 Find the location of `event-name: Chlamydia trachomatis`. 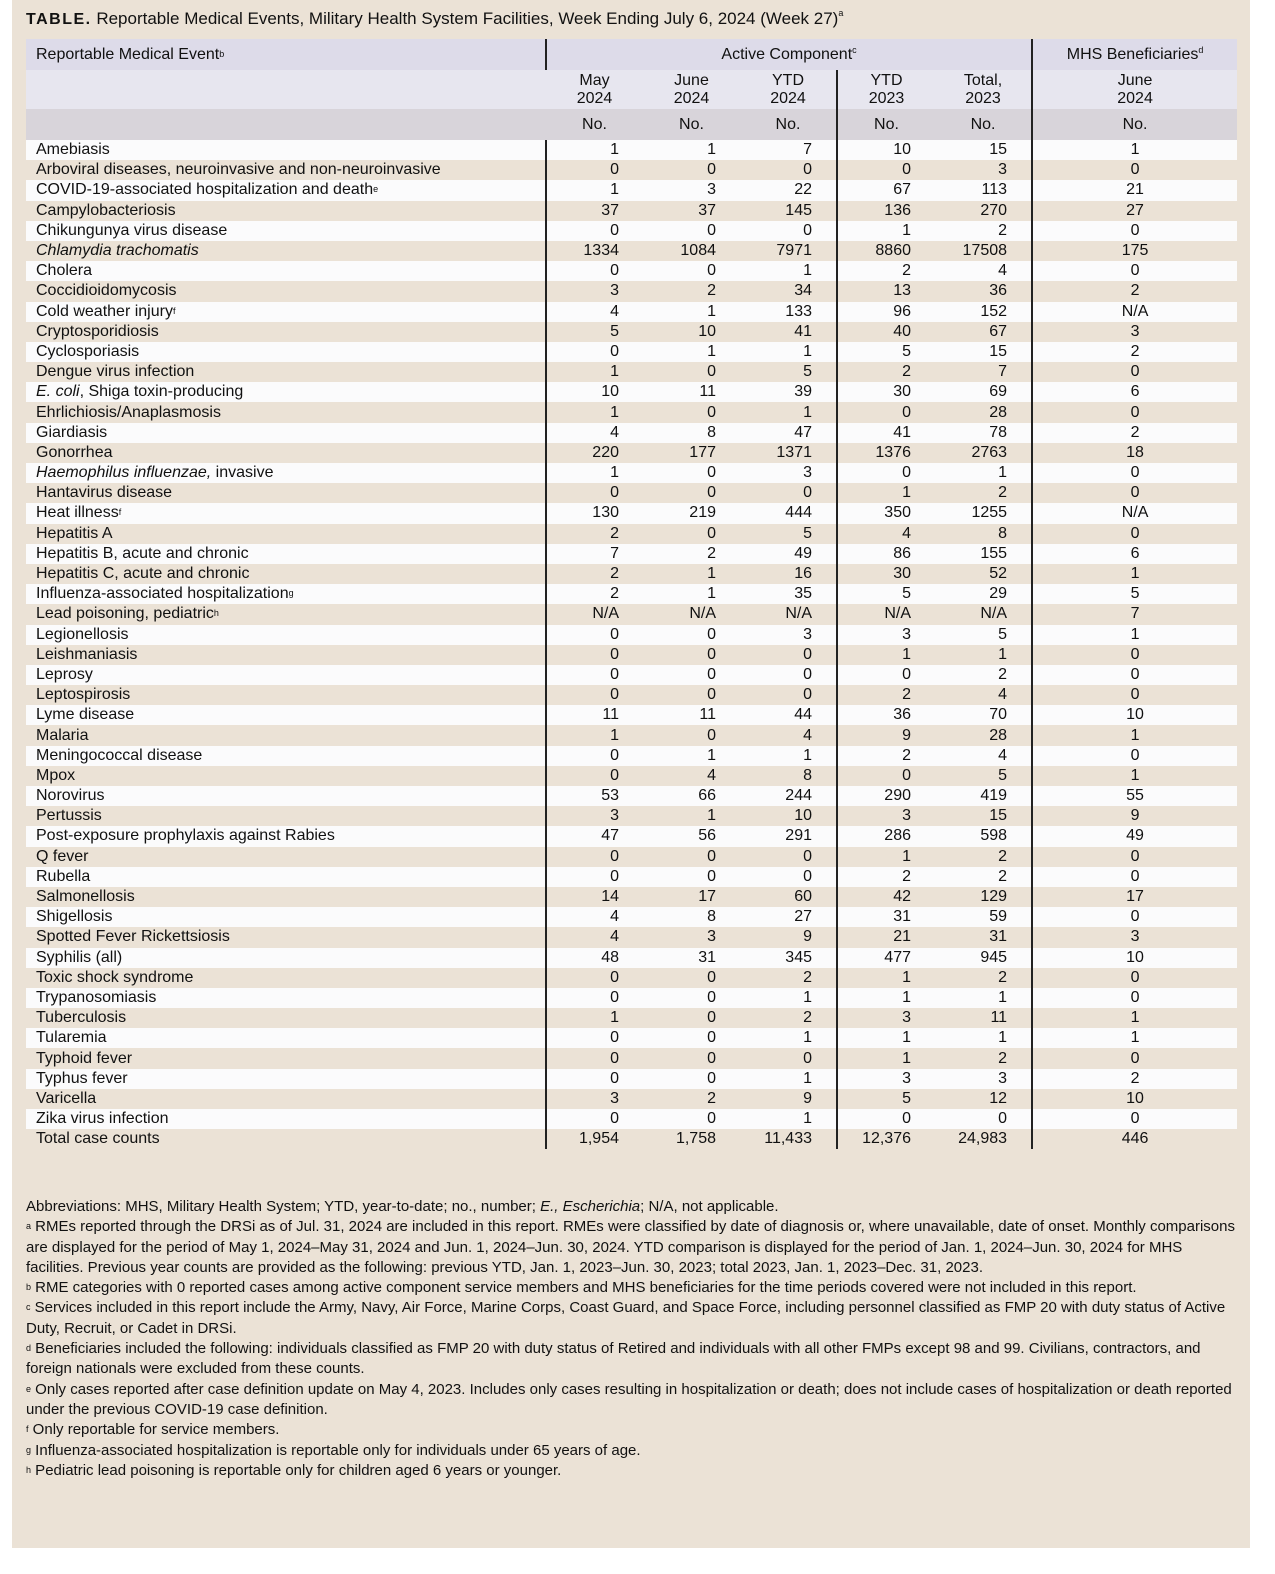

event-name: Chlamydia trachomatis is located at coordinates (117, 251).